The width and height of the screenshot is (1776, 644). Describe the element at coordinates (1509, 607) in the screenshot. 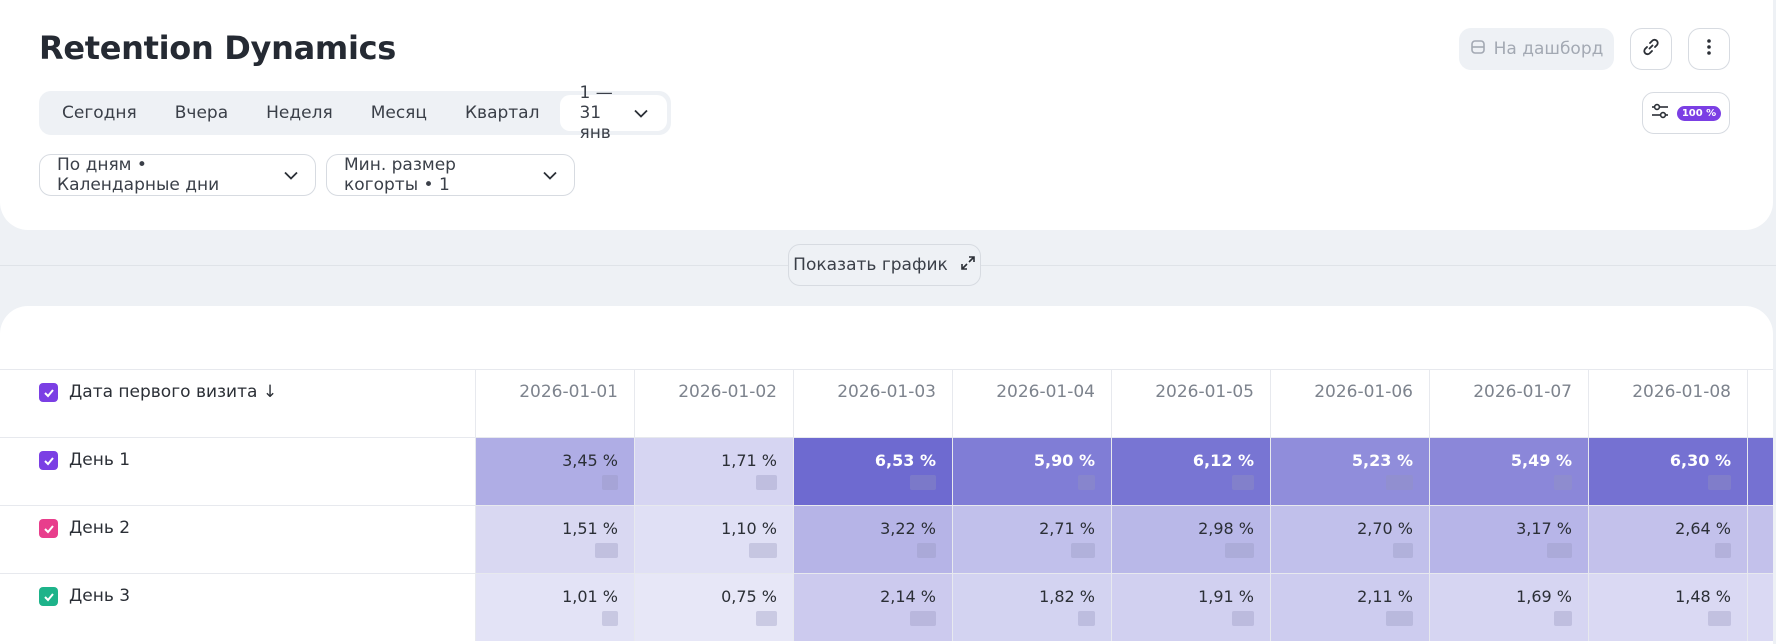

I see `retention-cell: 1,69 %` at that location.